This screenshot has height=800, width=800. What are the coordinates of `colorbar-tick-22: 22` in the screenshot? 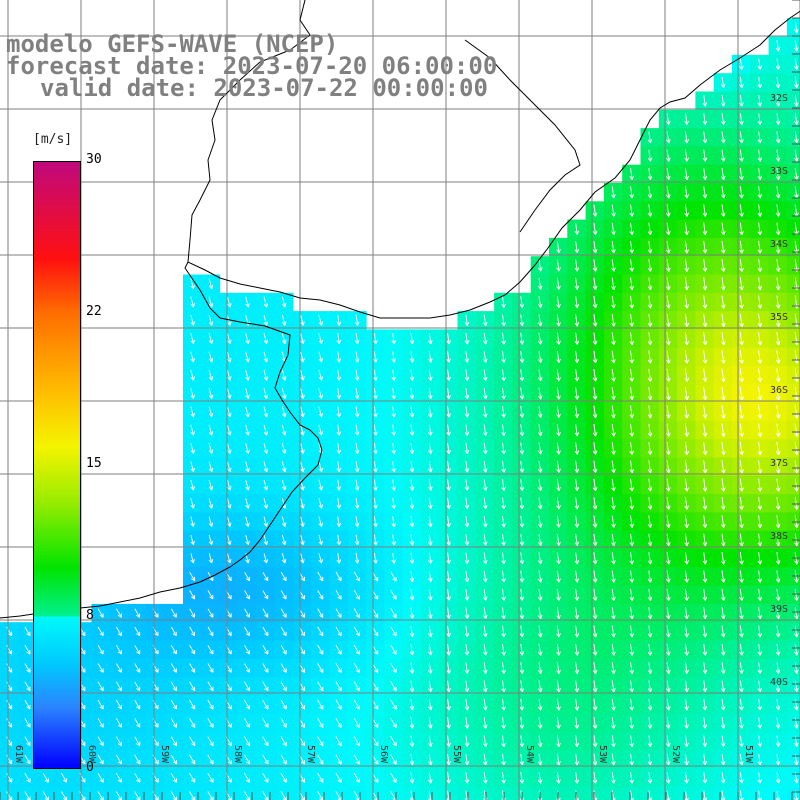 It's located at (94, 311).